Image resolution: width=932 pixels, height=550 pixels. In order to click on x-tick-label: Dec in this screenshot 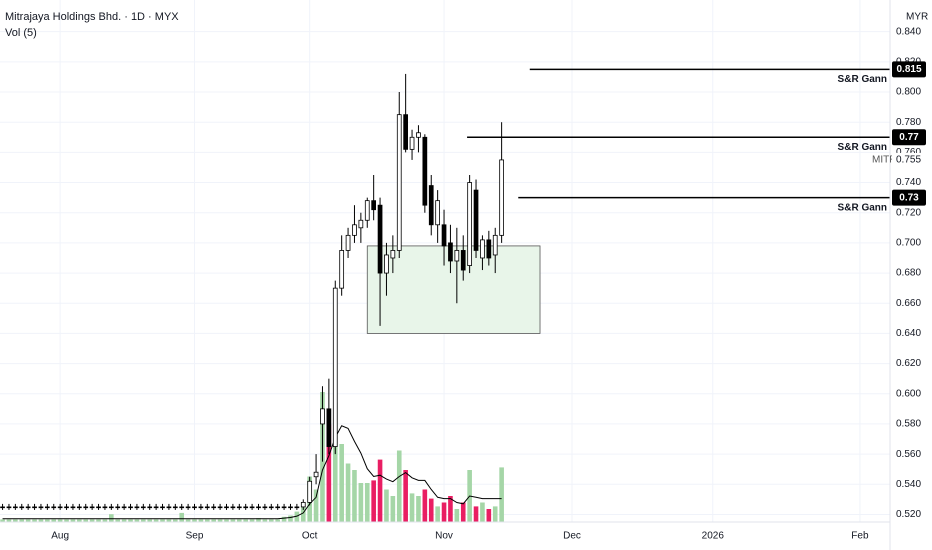, I will do `click(572, 536)`.